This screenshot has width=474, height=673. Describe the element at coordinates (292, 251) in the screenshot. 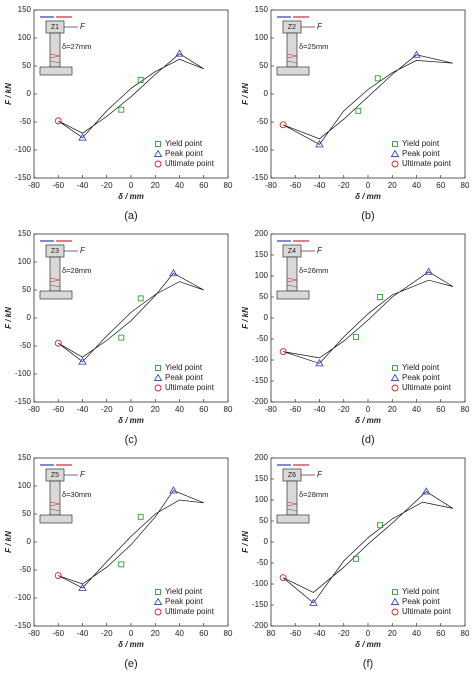

I see `specimen-label: Z4` at that location.